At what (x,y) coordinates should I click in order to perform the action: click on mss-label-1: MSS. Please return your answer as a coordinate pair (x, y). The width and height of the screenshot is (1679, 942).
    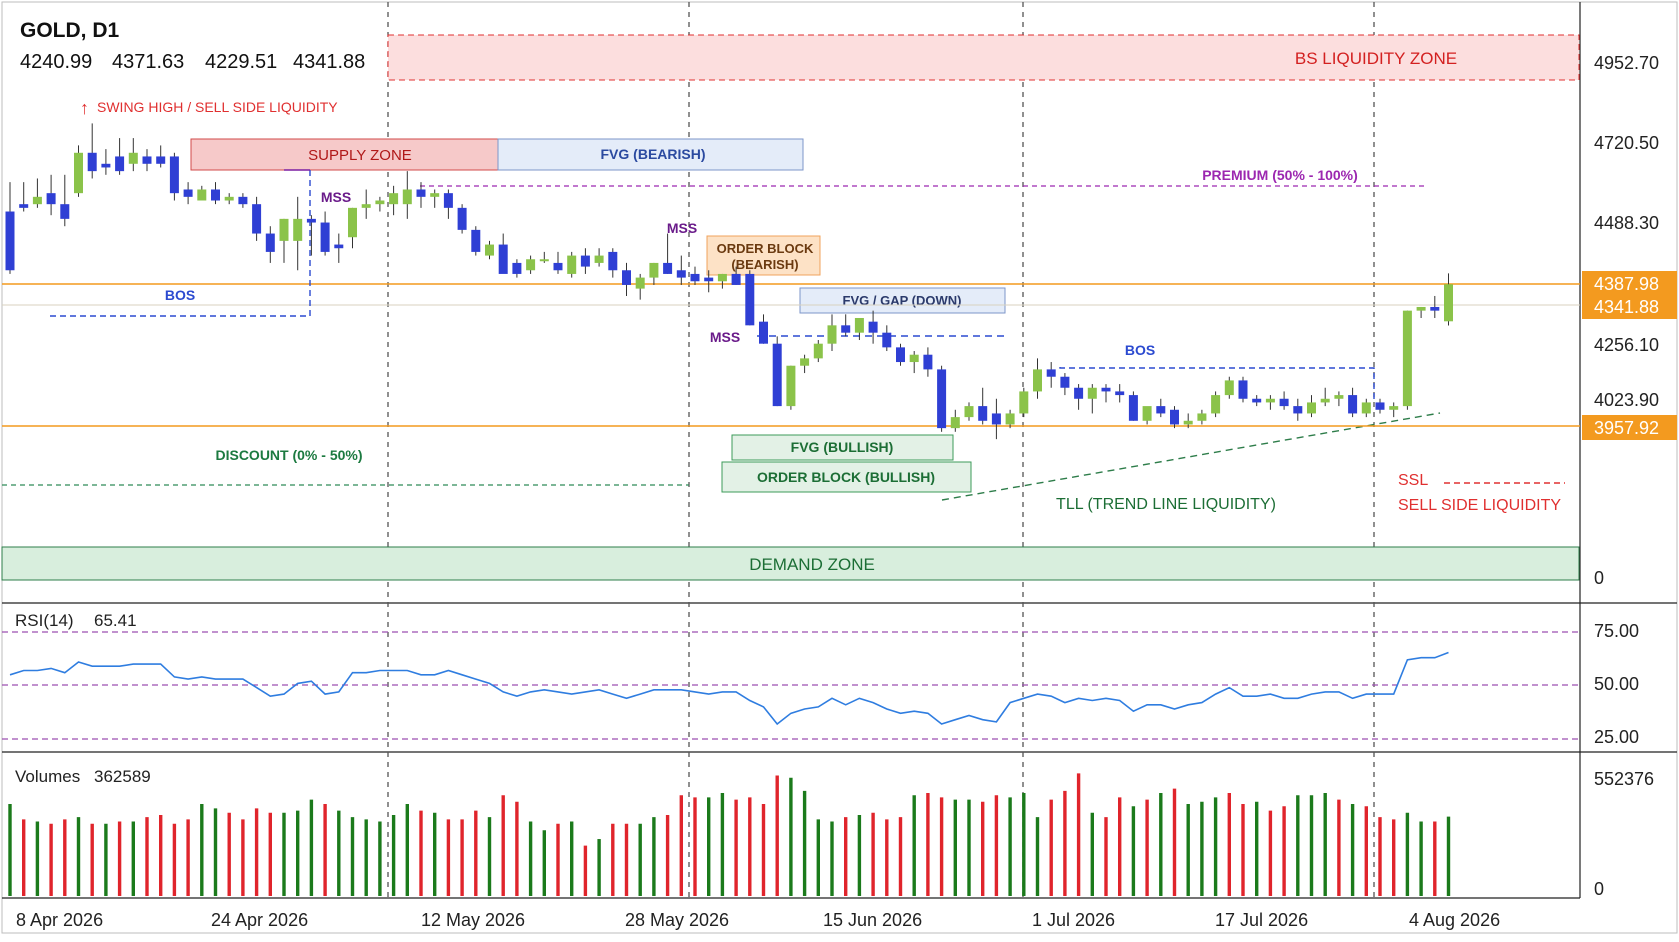
    Looking at the image, I should click on (336, 197).